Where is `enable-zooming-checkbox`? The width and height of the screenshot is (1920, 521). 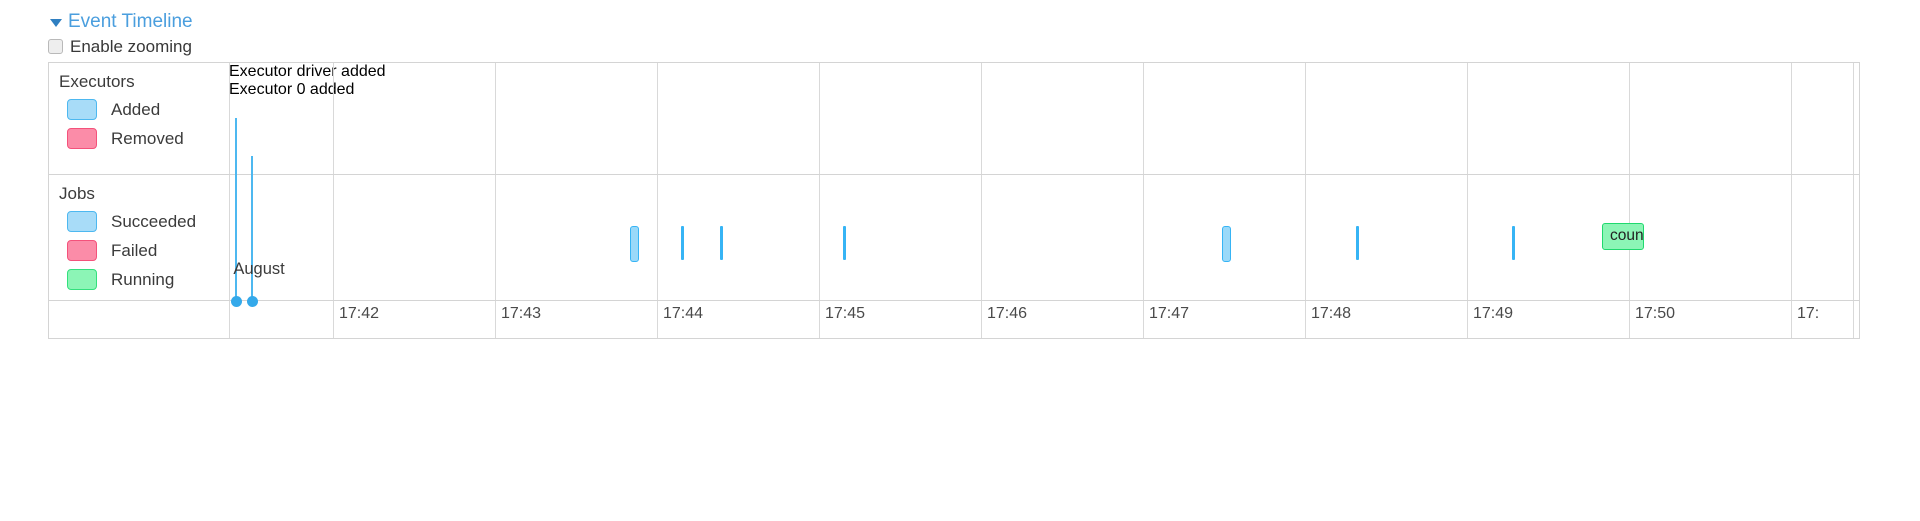 enable-zooming-checkbox is located at coordinates (55, 46).